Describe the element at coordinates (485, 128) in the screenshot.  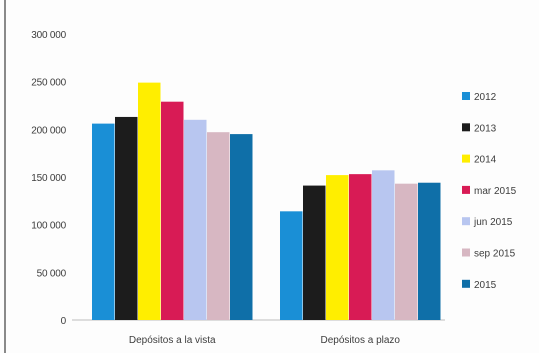
I see `legend-label: 2013` at that location.